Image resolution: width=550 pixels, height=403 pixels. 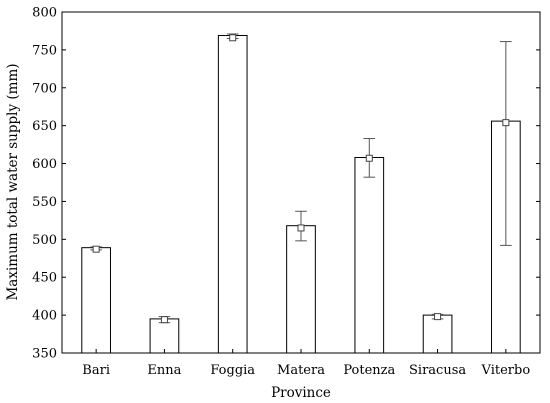 I want to click on y-tick-label: 400, so click(x=44, y=316).